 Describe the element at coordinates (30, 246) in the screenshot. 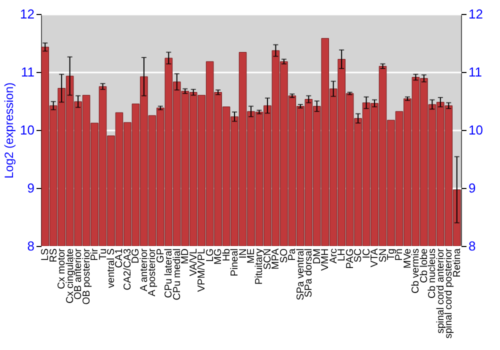

I see `y-tick-label: 8` at that location.